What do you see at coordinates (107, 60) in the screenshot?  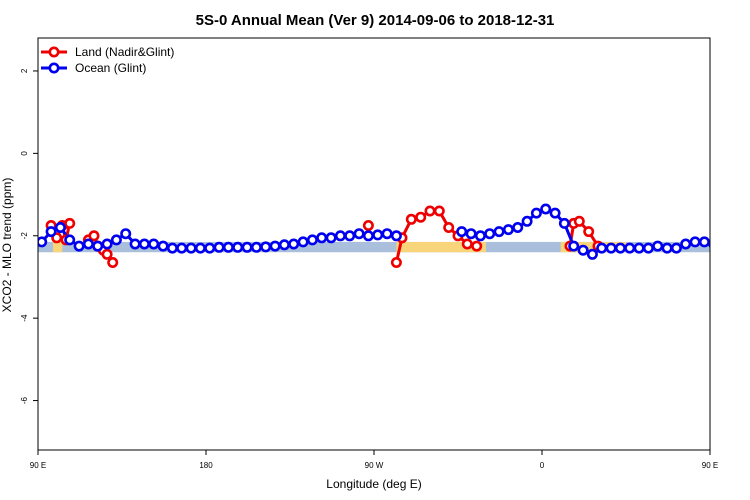 I see `legend: Land (Nadir&Glint) Ocean (Glint)` at bounding box center [107, 60].